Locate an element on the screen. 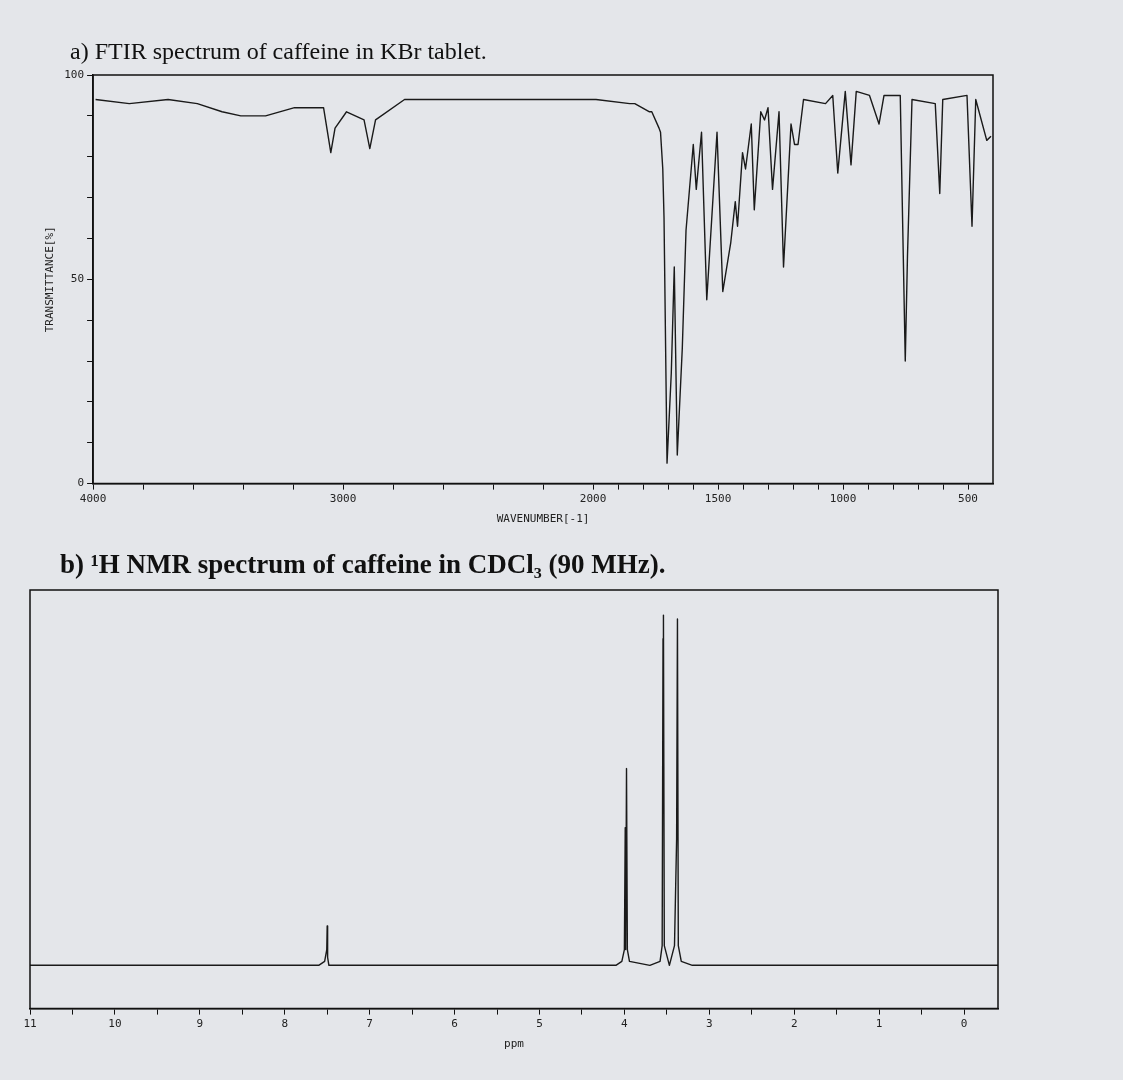 The image size is (1123, 1080). x-tick-label: 7 is located at coordinates (369, 1024).